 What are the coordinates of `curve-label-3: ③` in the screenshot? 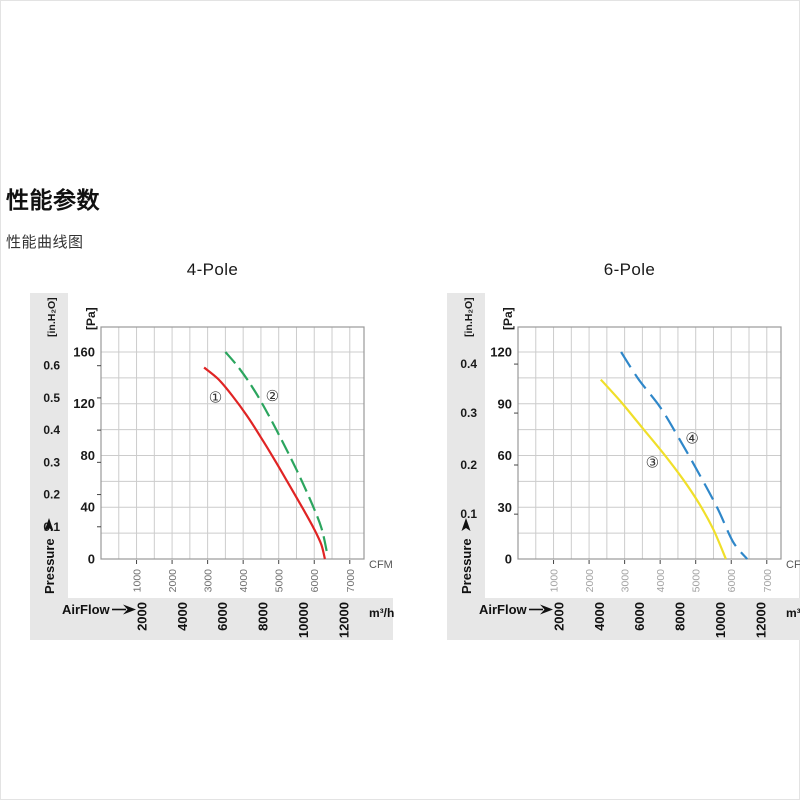 It's located at (652, 462).